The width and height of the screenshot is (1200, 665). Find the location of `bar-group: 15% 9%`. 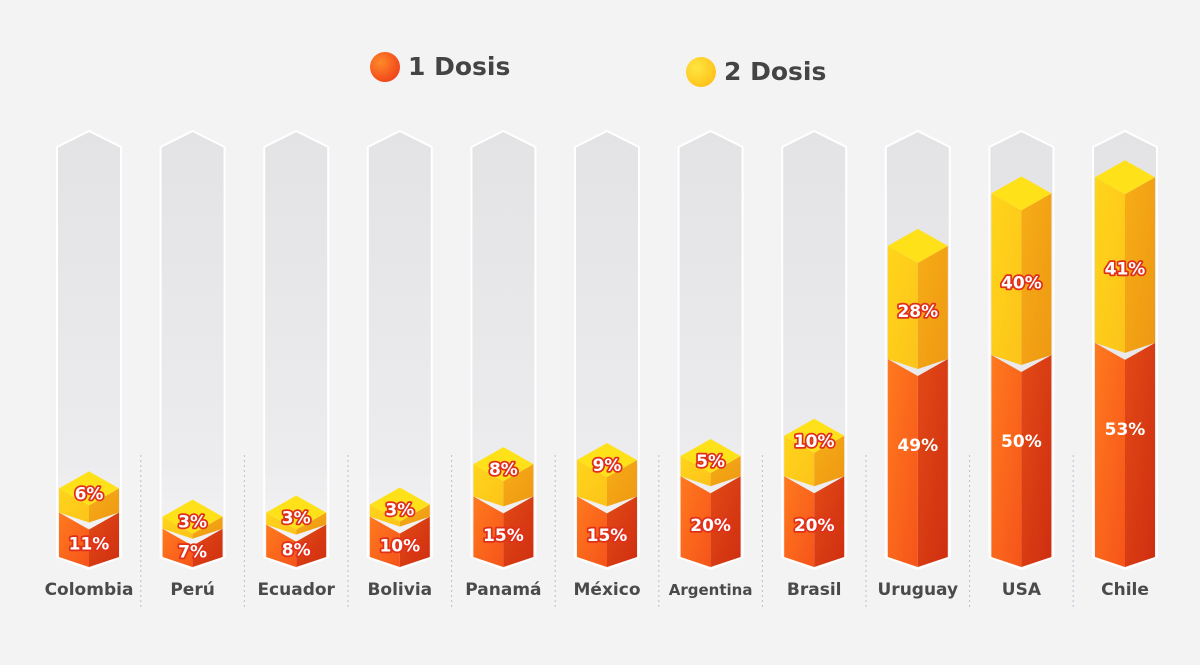

bar-group: 15% 9% is located at coordinates (607, 350).